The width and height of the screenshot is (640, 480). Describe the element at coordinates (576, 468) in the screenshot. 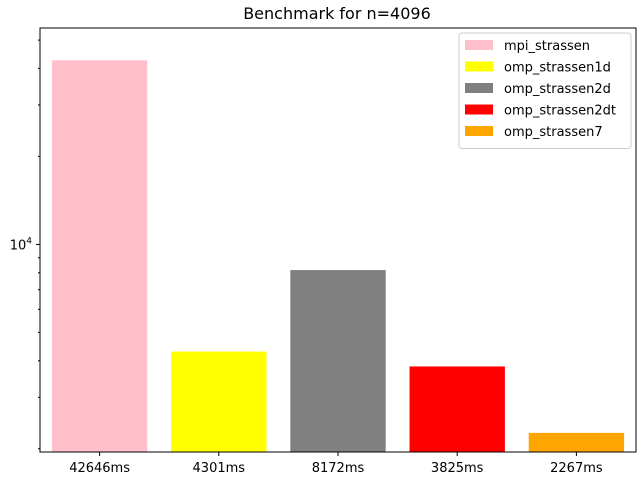

I see `x-tick-label: 2267ms` at that location.